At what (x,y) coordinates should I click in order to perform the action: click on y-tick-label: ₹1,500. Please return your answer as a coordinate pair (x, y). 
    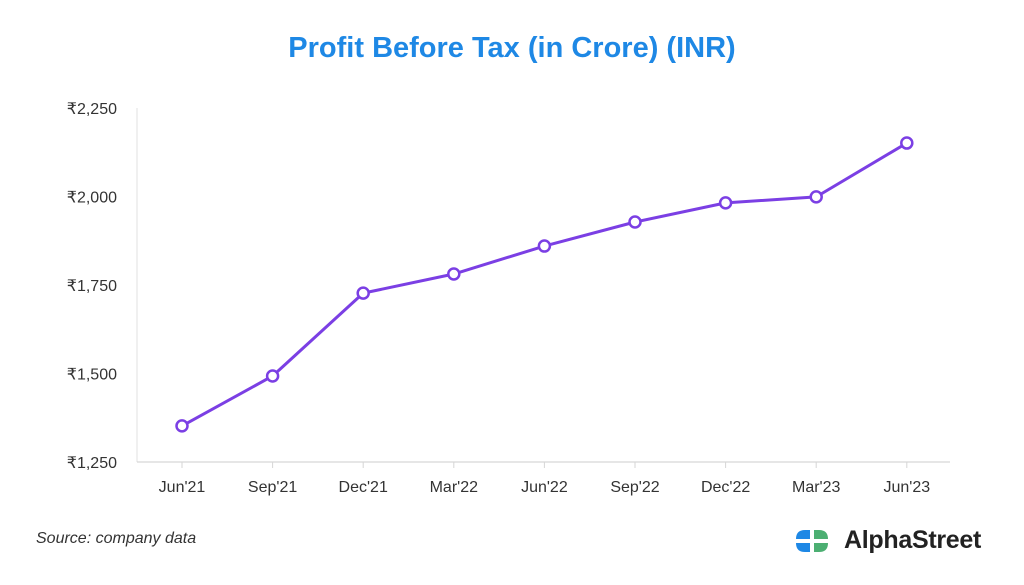
    Looking at the image, I should click on (92, 375).